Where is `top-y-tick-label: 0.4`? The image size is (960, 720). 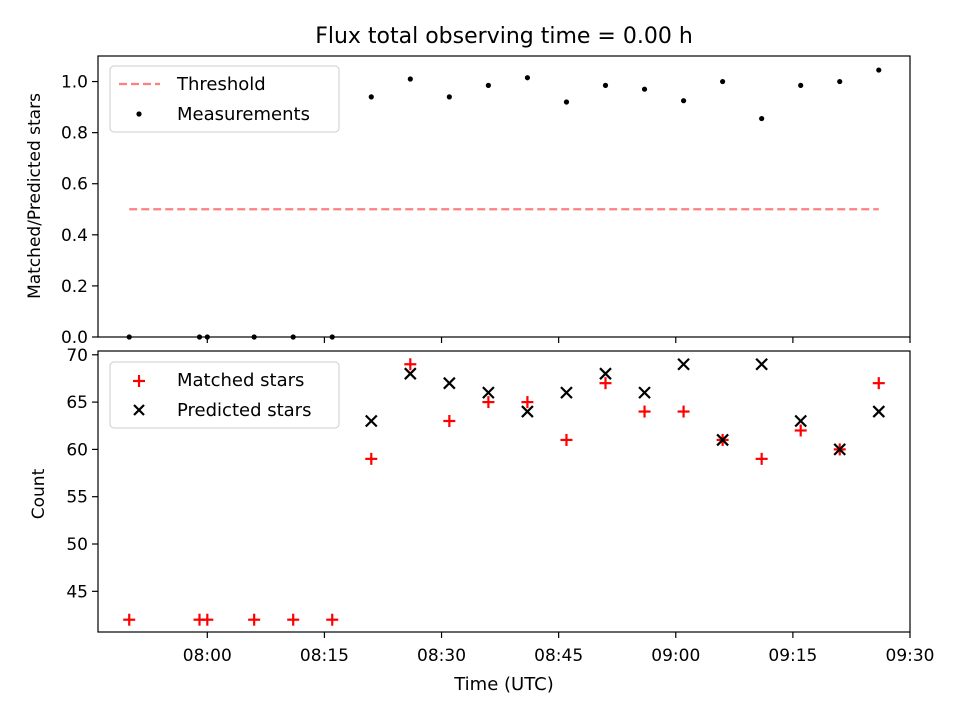
top-y-tick-label: 0.4 is located at coordinates (74, 236).